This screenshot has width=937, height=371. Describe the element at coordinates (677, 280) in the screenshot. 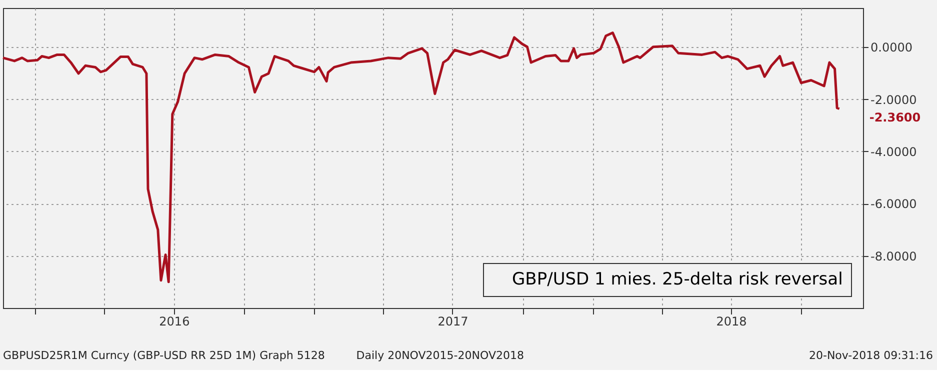

I see `text: GBP/USD 1 mies. 25-delta risk reversal` at that location.